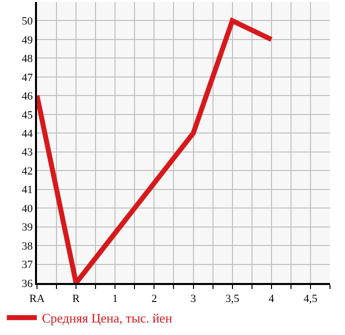 The height and width of the screenshot is (335, 345). Describe the element at coordinates (193, 299) in the screenshot. I see `x-tick-label: 3` at that location.